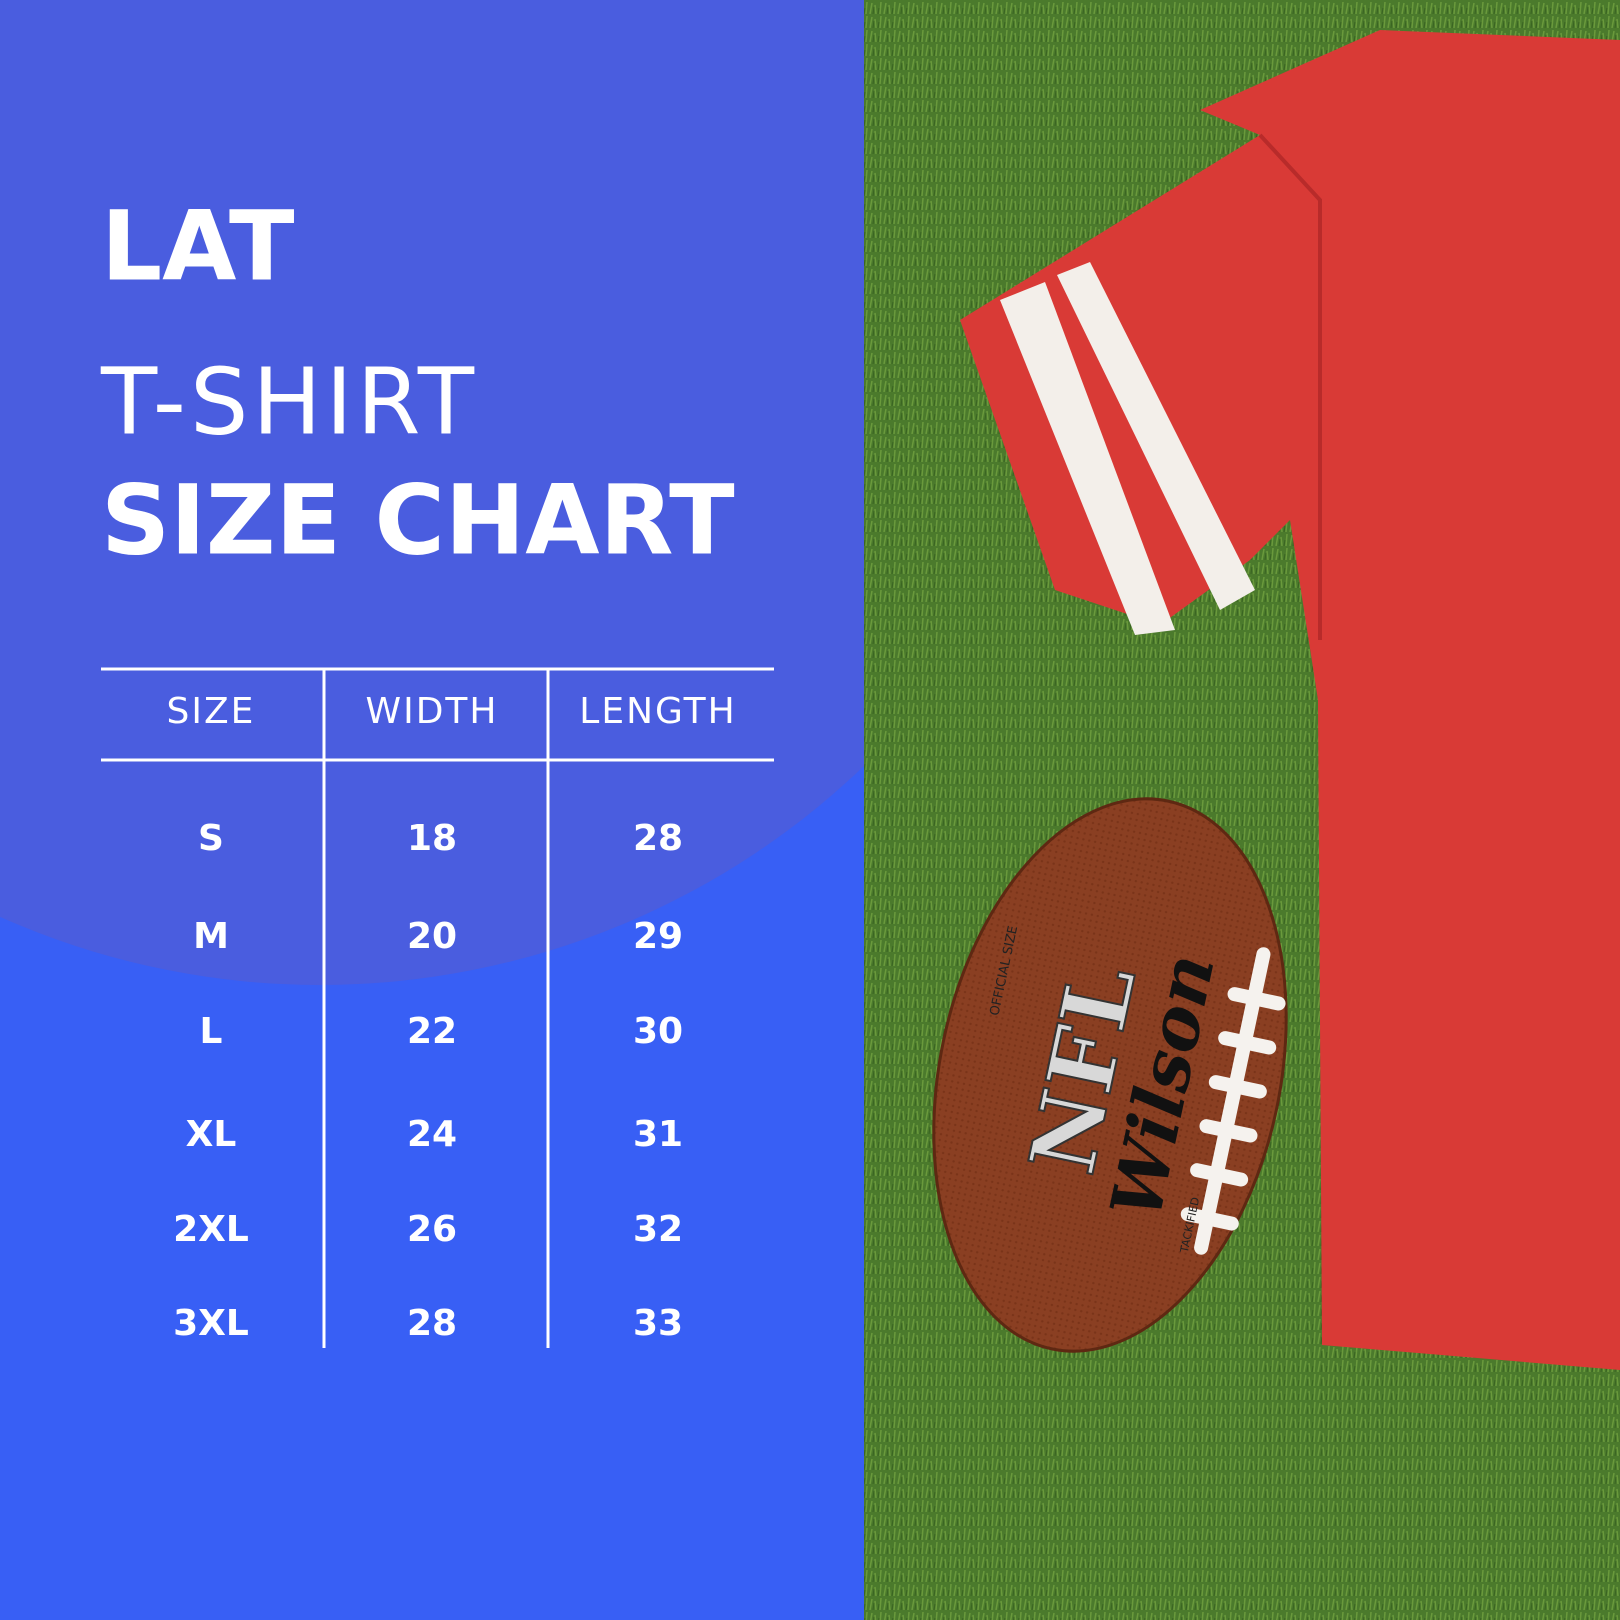  Describe the element at coordinates (289, 401) in the screenshot. I see `title-line1: T-SHIRT` at that location.